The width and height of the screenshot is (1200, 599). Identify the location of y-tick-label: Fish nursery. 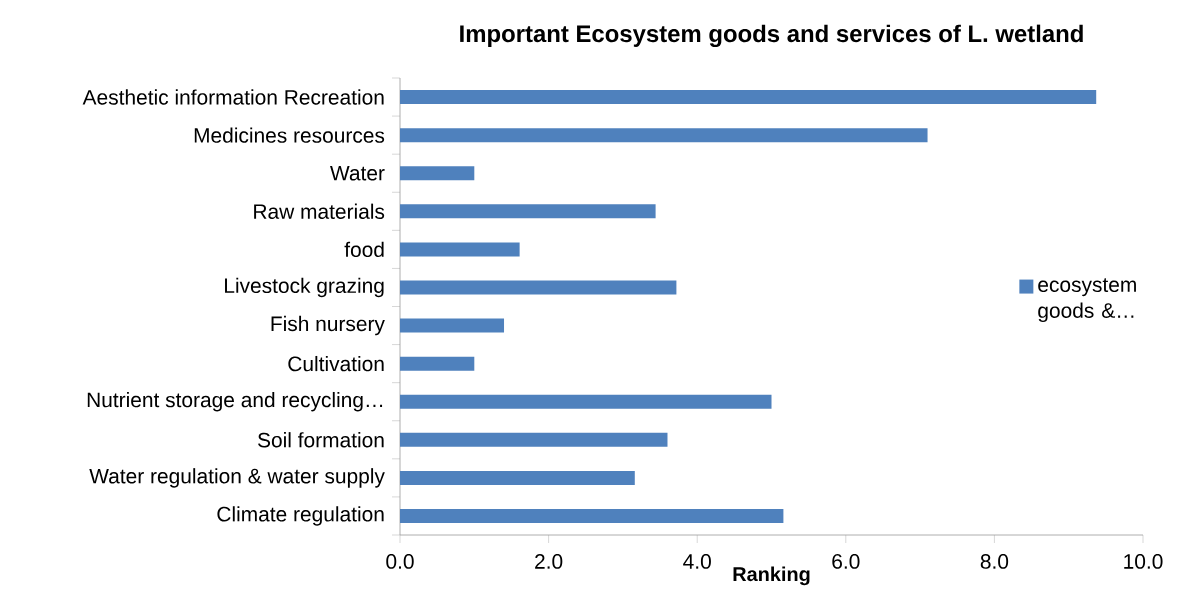
(328, 325).